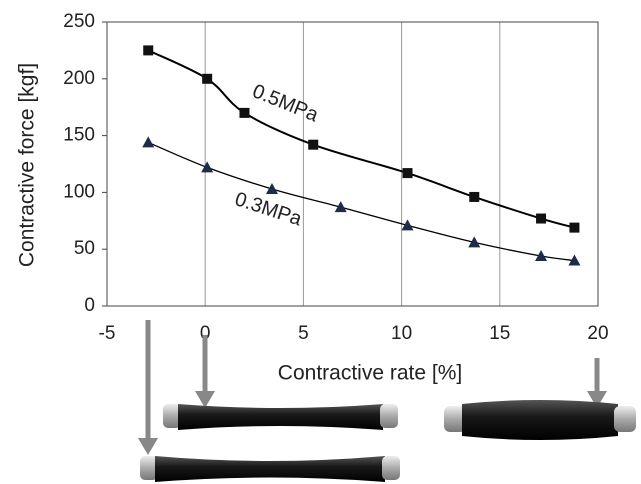 The image size is (641, 484). I want to click on y-tick-label: 150, so click(79, 135).